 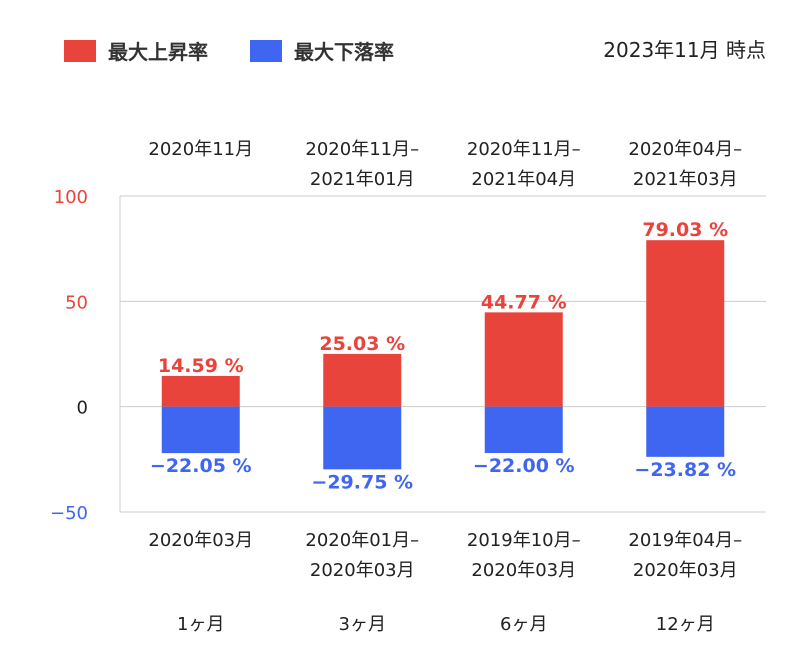 I want to click on legend-label-fall: 最大下落率, so click(x=344, y=52).